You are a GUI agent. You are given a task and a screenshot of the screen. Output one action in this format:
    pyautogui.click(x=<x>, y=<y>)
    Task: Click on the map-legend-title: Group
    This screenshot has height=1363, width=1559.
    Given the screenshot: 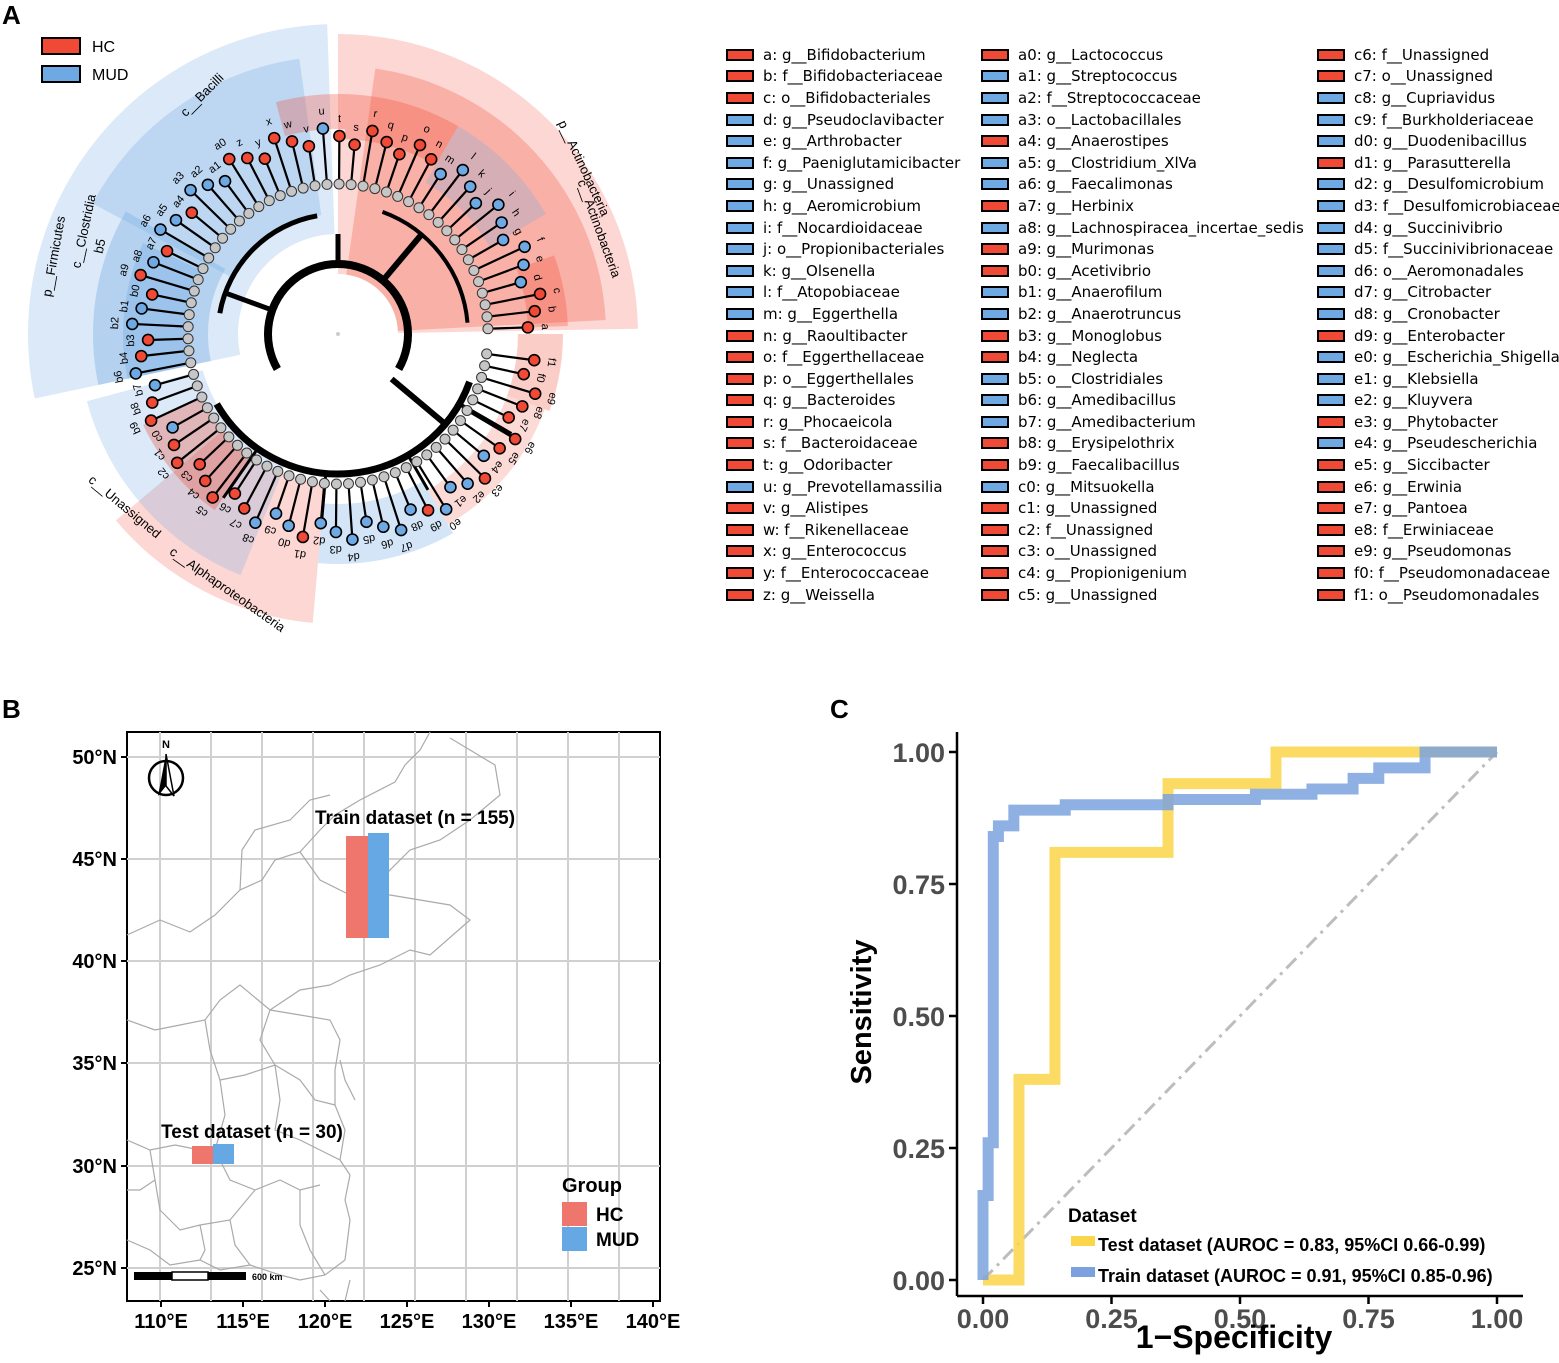 What is the action you would take?
    pyautogui.click(x=592, y=1186)
    